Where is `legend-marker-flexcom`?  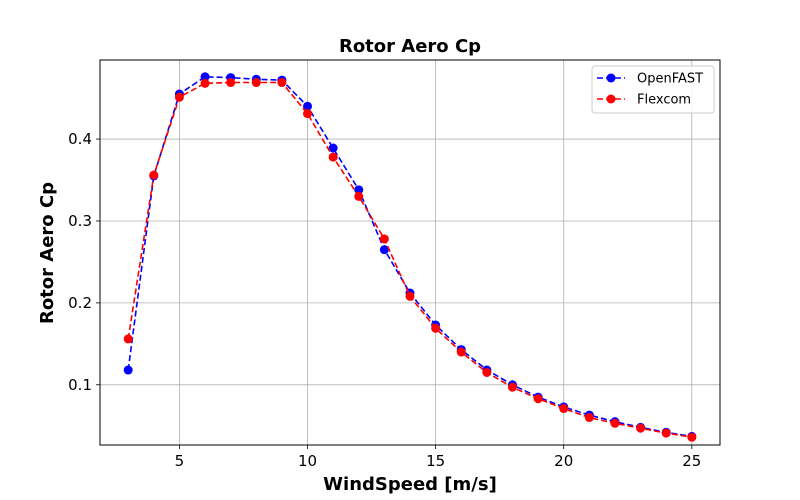
legend-marker-flexcom is located at coordinates (611, 99).